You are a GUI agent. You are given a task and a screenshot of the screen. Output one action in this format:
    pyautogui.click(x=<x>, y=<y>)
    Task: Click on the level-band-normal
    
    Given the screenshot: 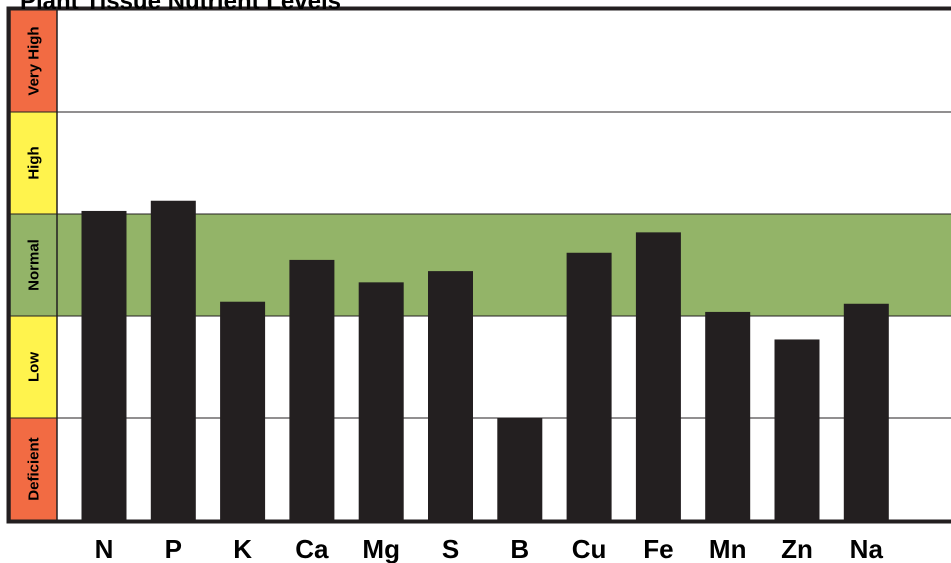 What is the action you would take?
    pyautogui.click(x=33, y=265)
    